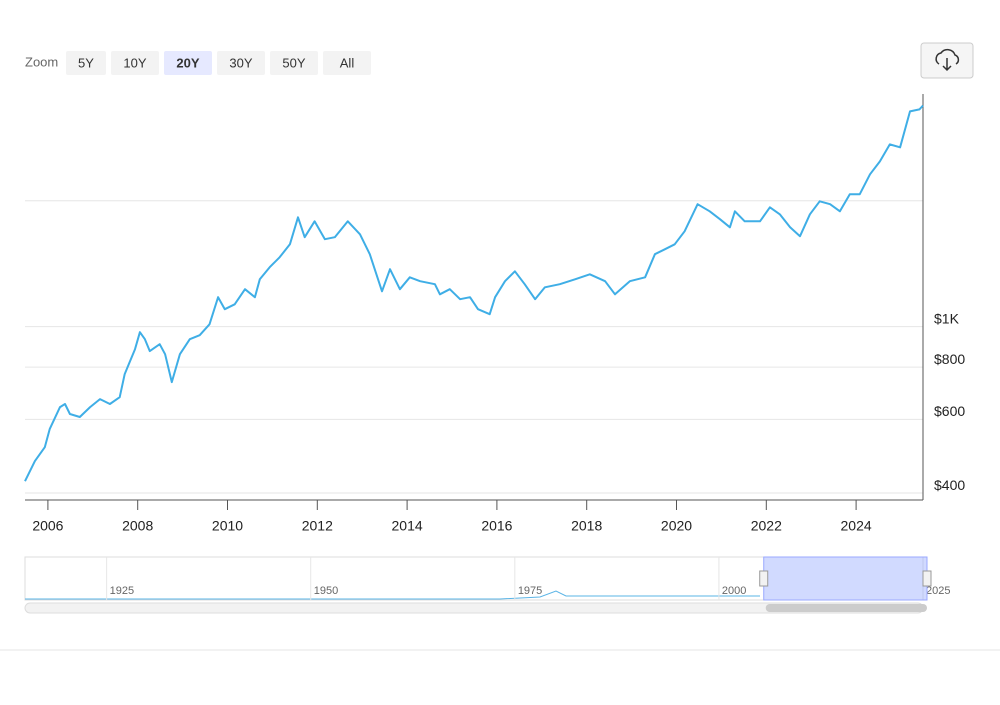 The width and height of the screenshot is (1000, 705). What do you see at coordinates (949, 359) in the screenshot?
I see `y-tick-label: $800` at bounding box center [949, 359].